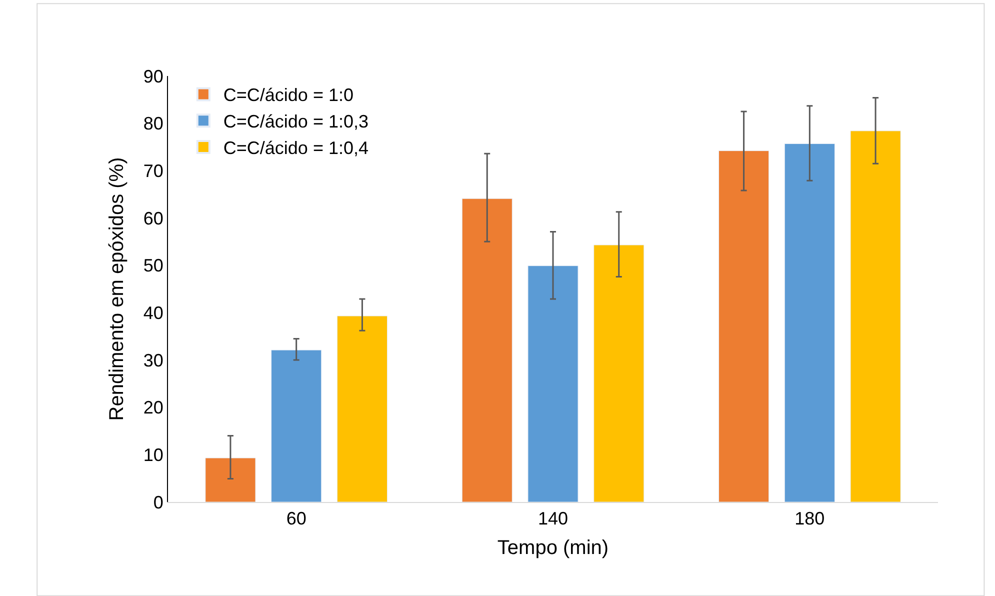  Describe the element at coordinates (288, 95) in the screenshot. I see `legend-label: C=C/ácido = 1:0` at that location.